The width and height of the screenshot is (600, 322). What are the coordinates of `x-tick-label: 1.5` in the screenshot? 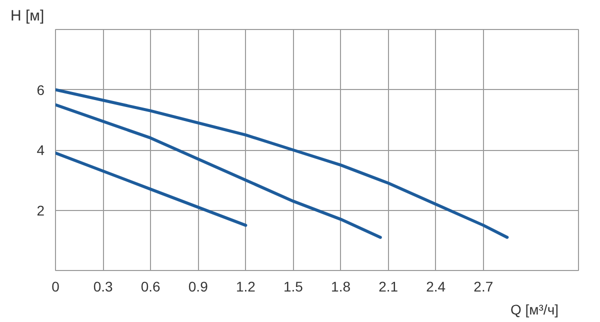 It's located at (293, 286).